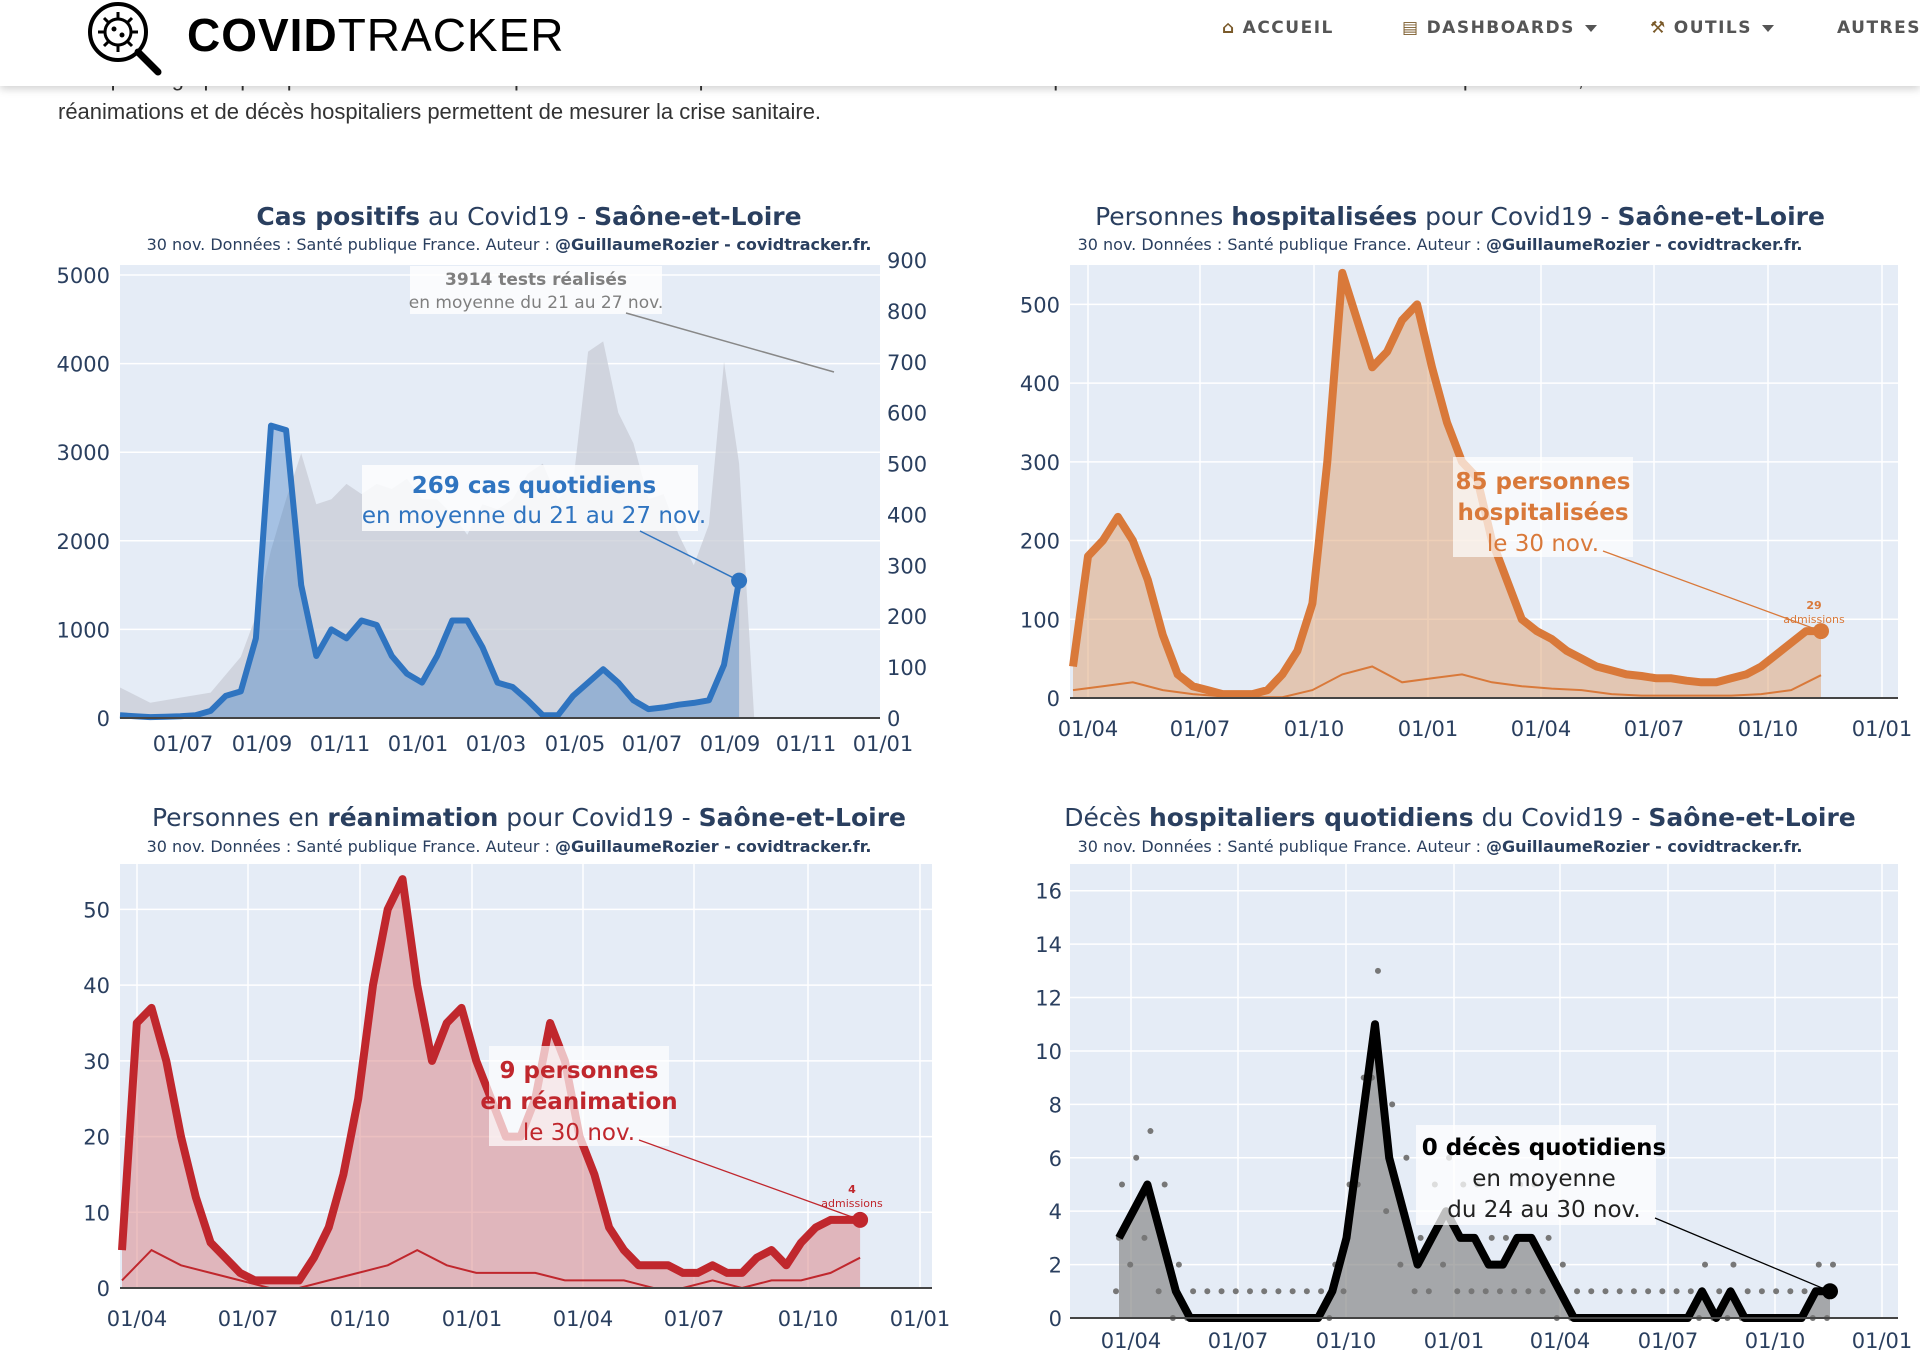 The image size is (1920, 1356). What do you see at coordinates (1411, 28) in the screenshot?
I see `chart-icon: ▤` at bounding box center [1411, 28].